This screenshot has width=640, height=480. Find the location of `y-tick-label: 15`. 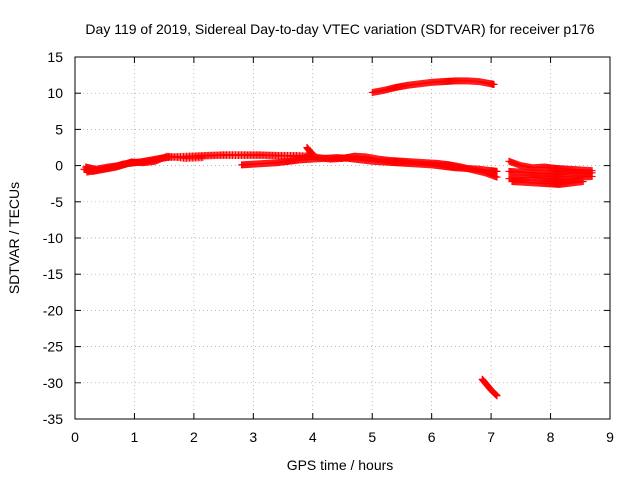

y-tick-label: 15 is located at coordinates (55, 57).